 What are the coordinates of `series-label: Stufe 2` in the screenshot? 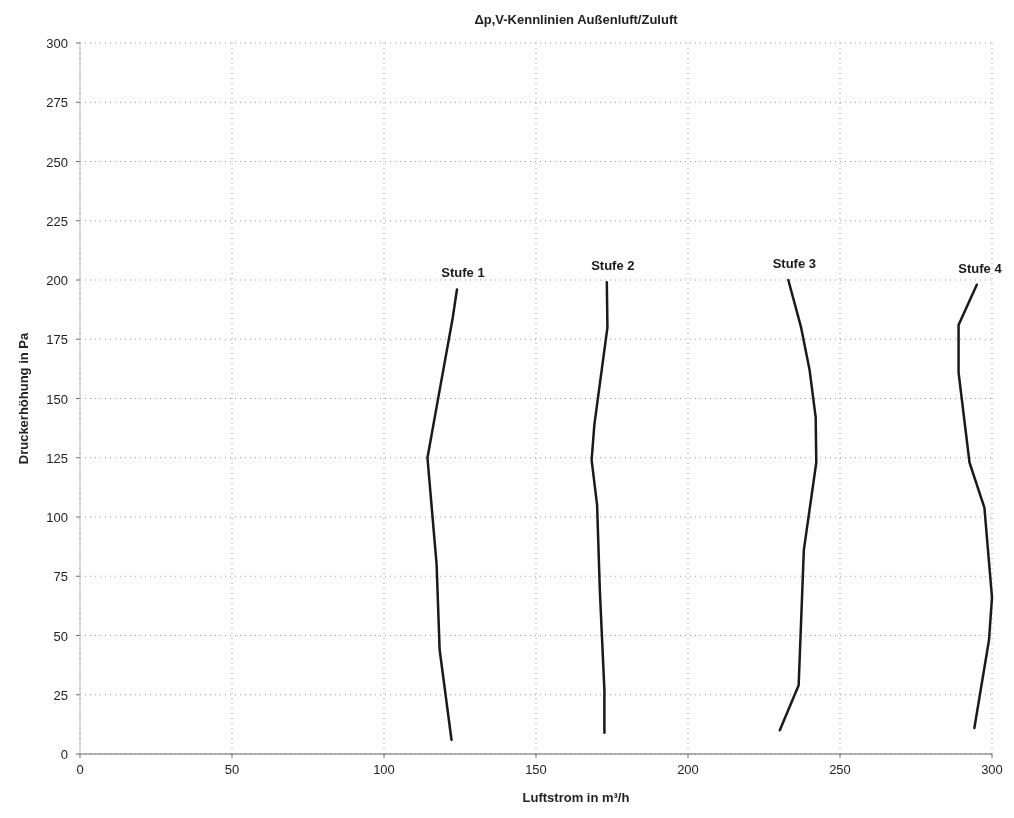 It's located at (613, 266).